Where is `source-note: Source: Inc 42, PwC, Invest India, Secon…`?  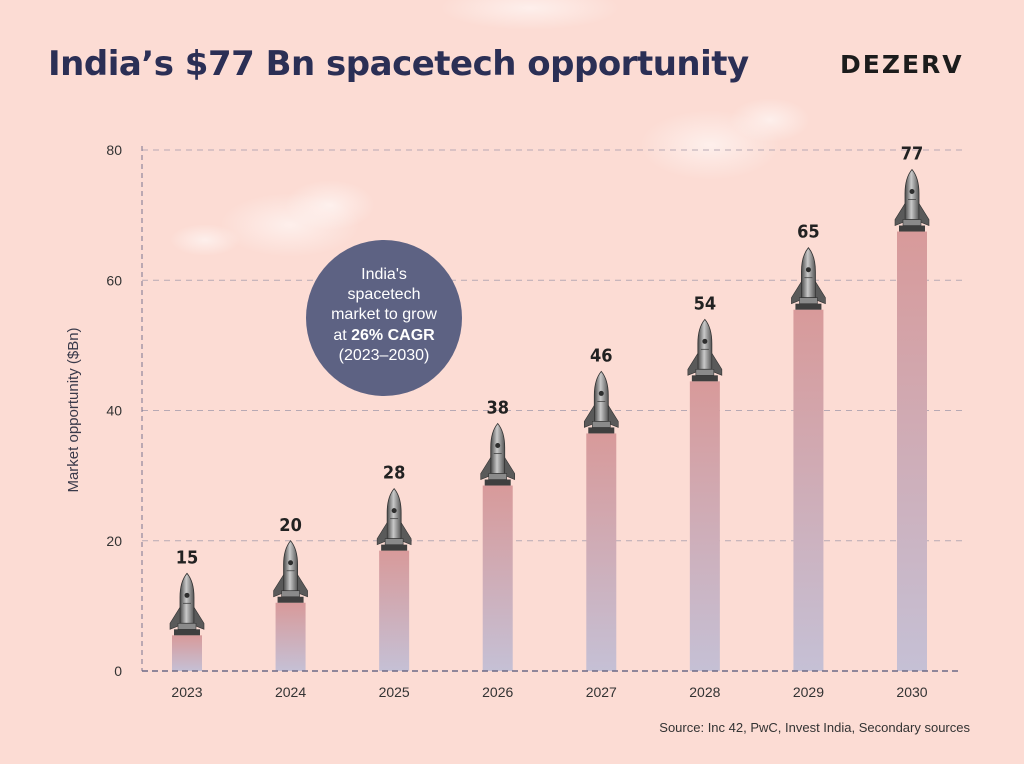 source-note: Source: Inc 42, PwC, Invest India, Secon… is located at coordinates (814, 727).